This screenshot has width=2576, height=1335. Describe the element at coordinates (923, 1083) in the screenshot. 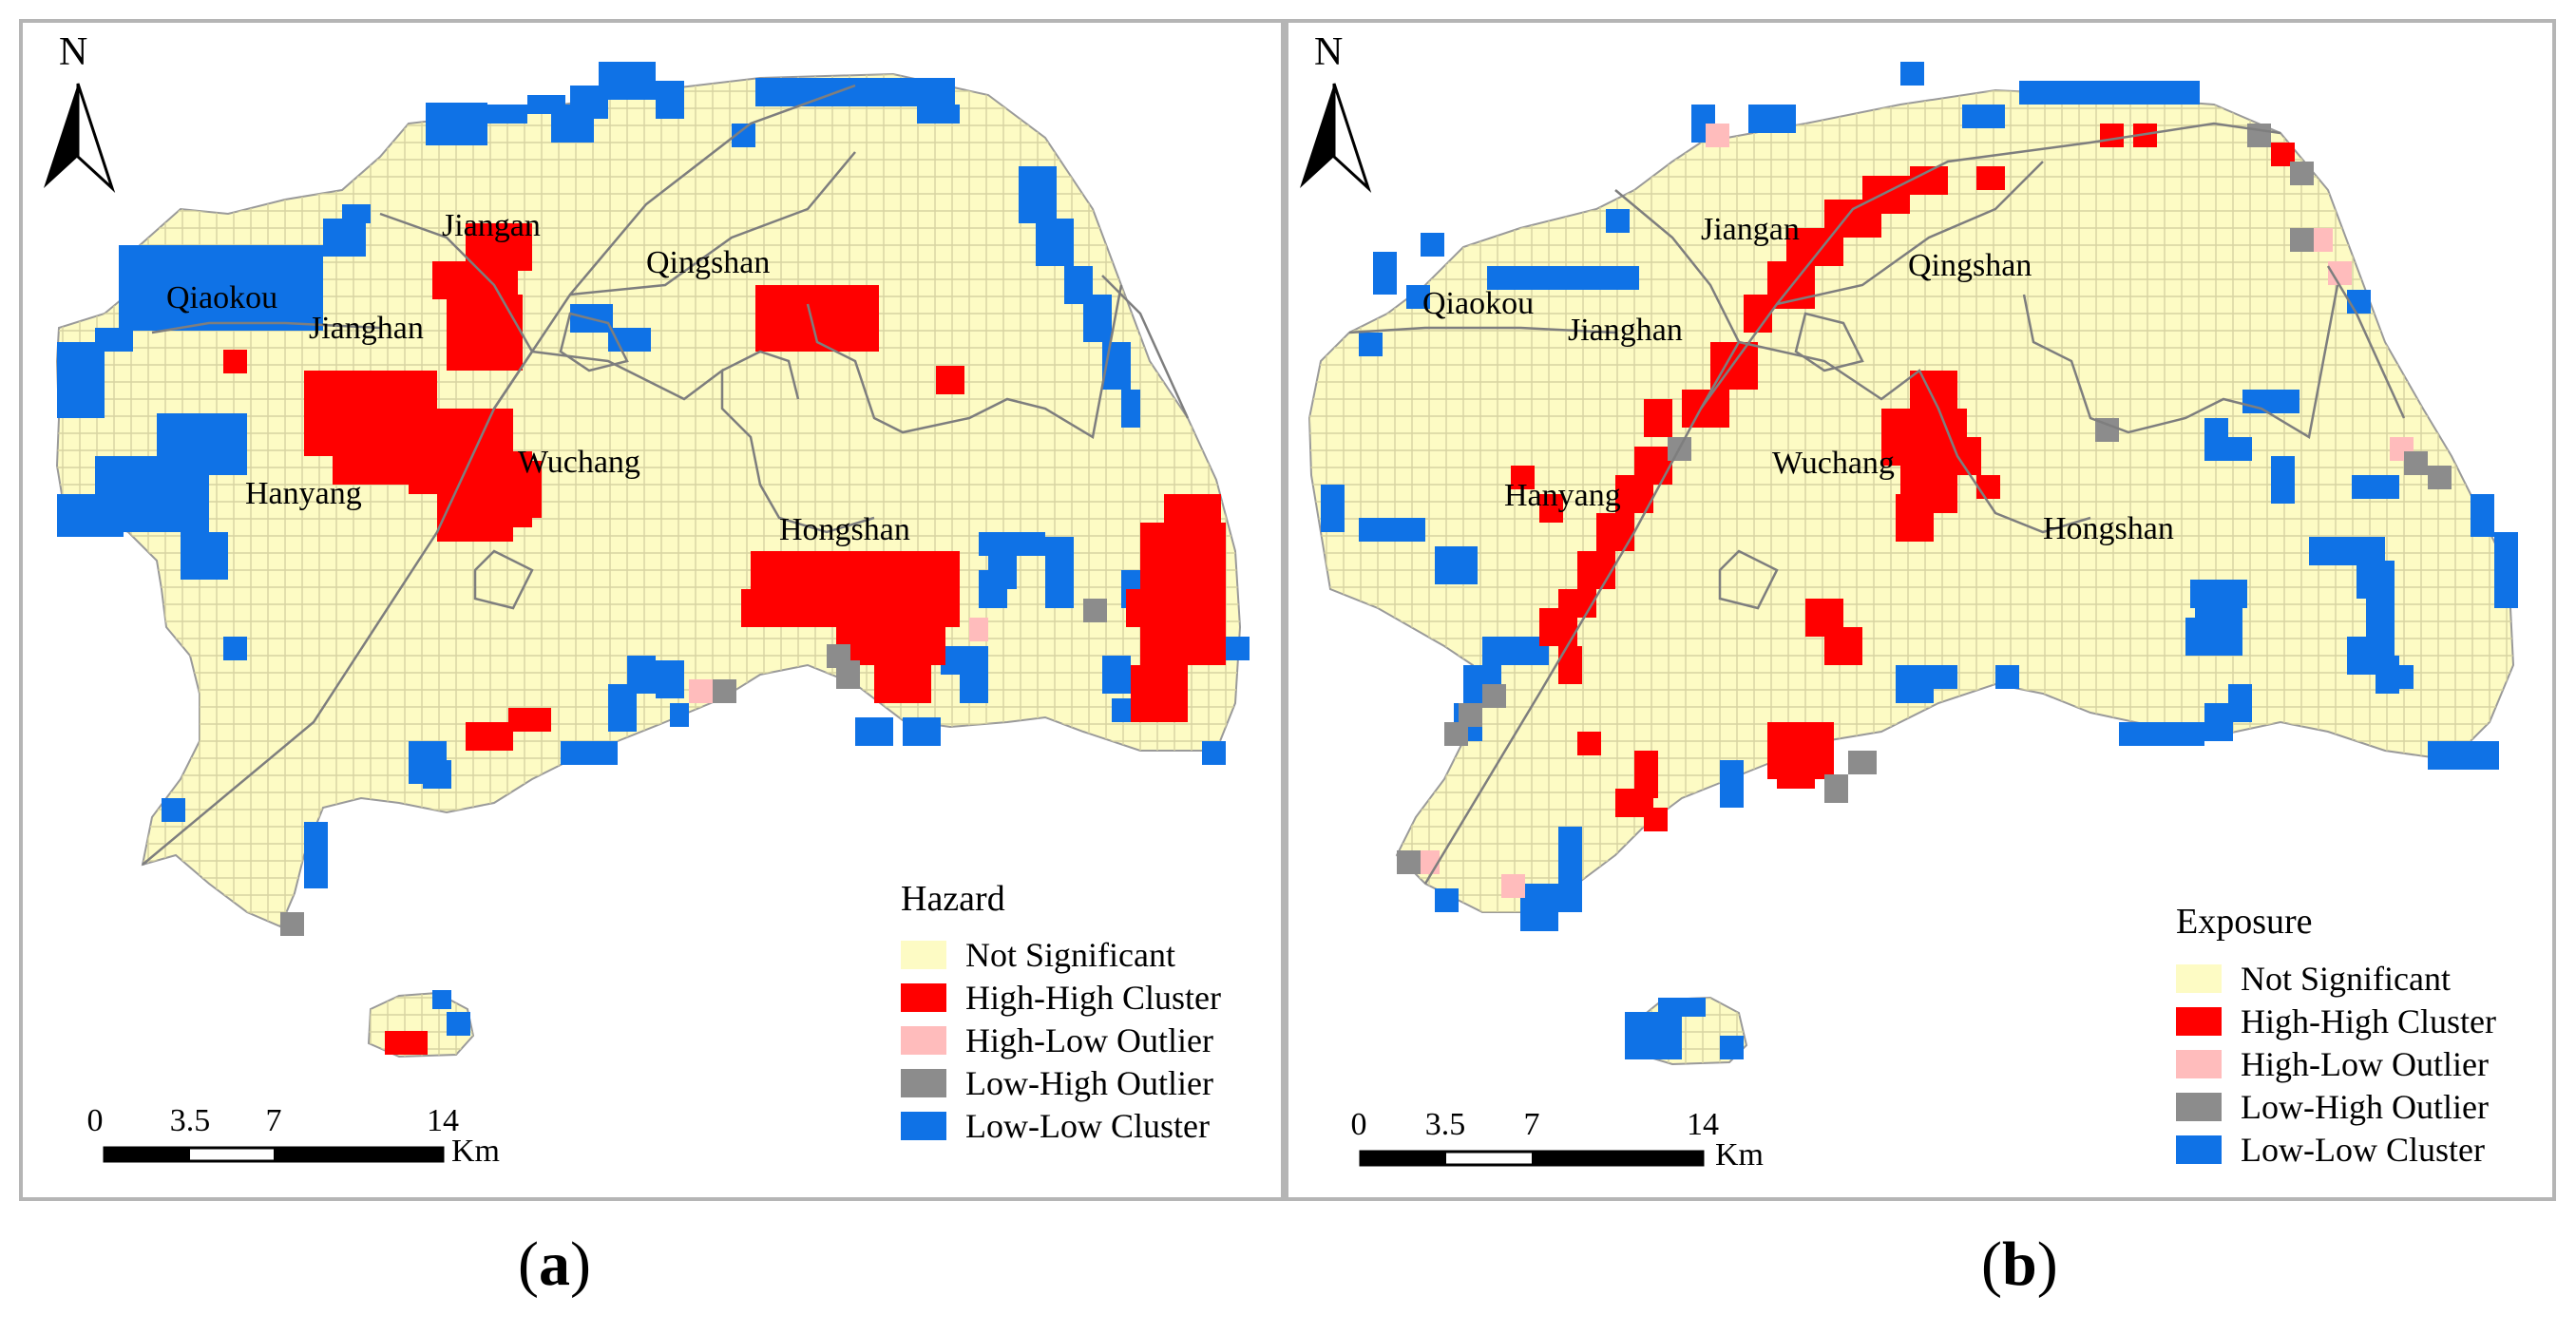

I see `legend-swatch-low-high` at that location.